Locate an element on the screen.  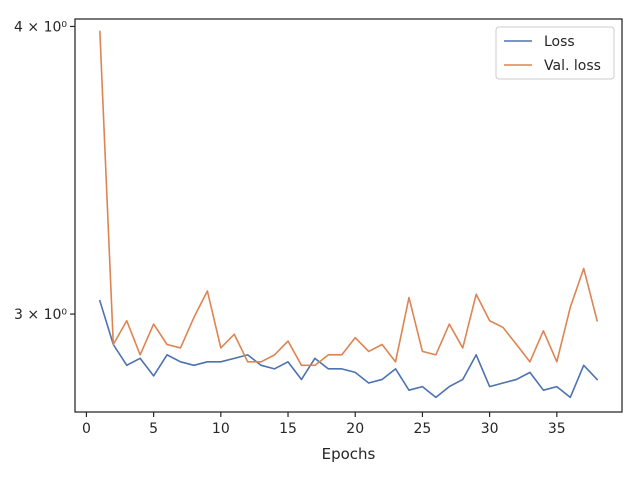
x-tick-label: 5 is located at coordinates (153, 429).